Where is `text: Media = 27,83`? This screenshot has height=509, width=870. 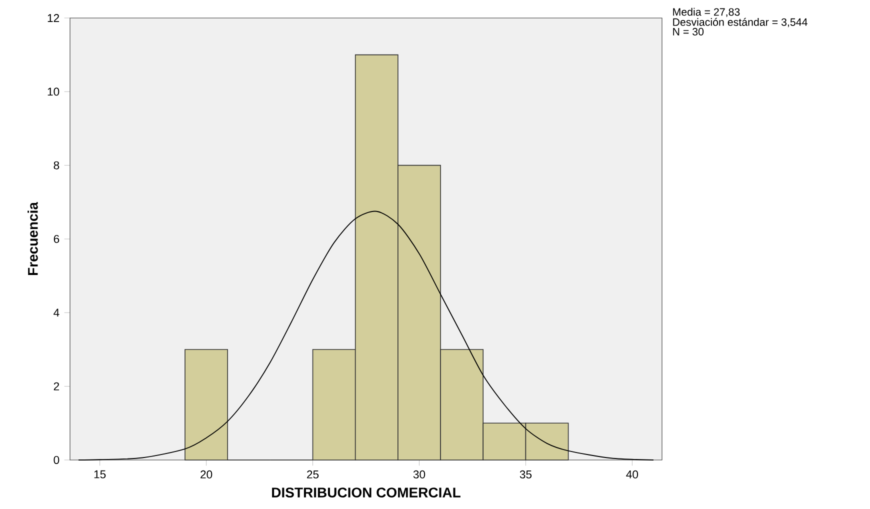 text: Media = 27,83 is located at coordinates (706, 13).